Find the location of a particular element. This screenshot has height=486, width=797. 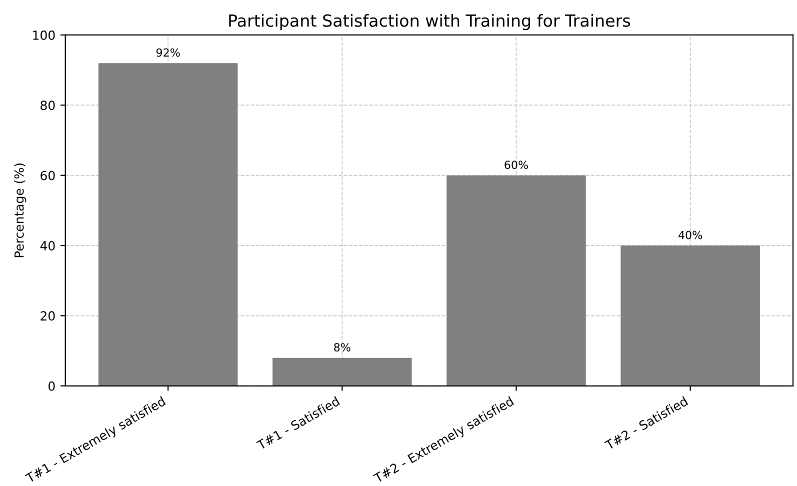

chart-title: Participant Satisfaction with Training for Trainers is located at coordinates (429, 22).